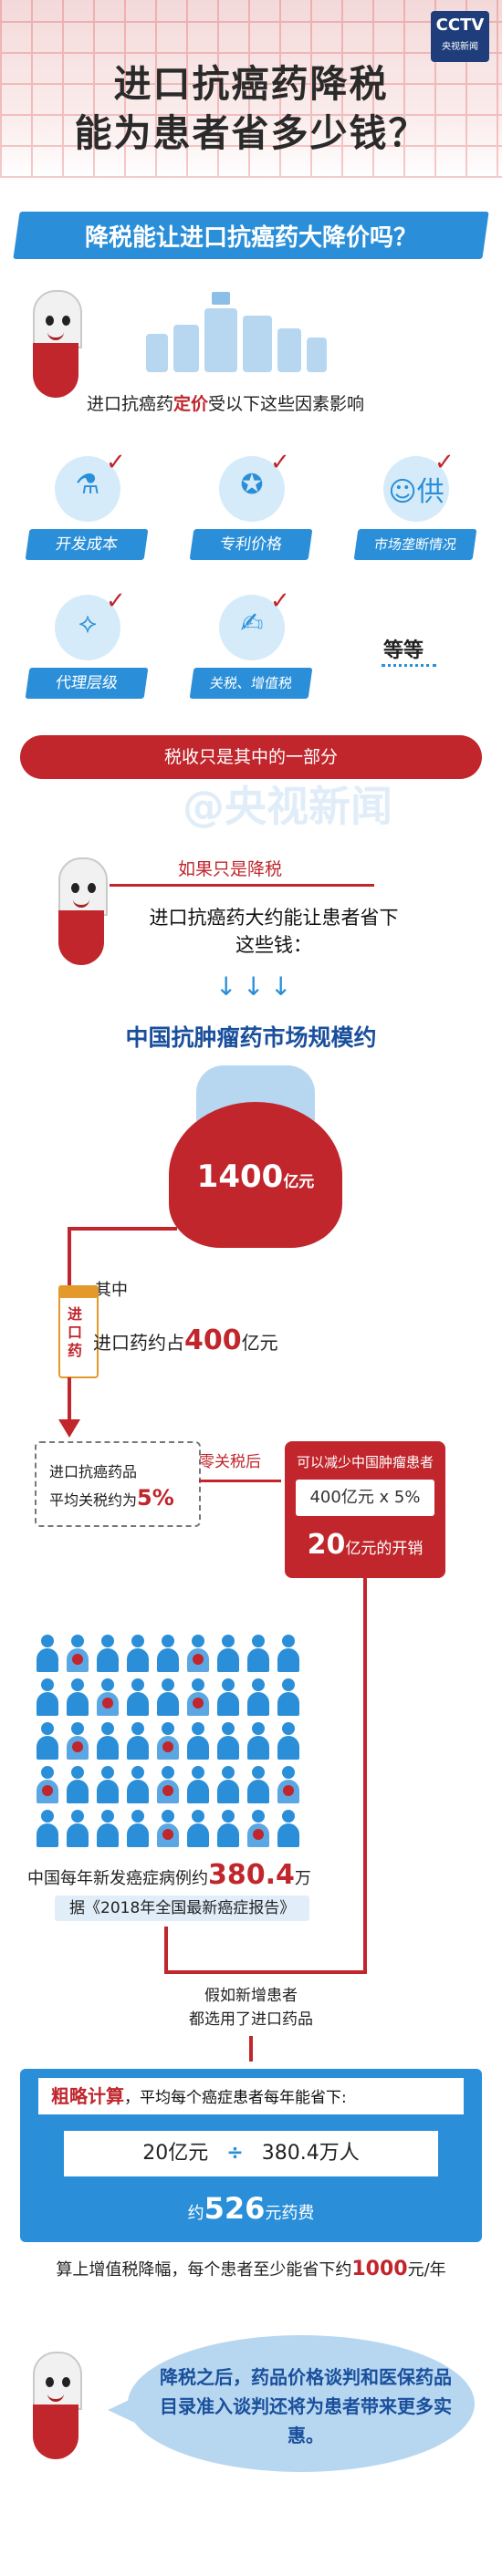  What do you see at coordinates (230, 869) in the screenshot?
I see `if-only-tax-label: 如果只是降税` at bounding box center [230, 869].